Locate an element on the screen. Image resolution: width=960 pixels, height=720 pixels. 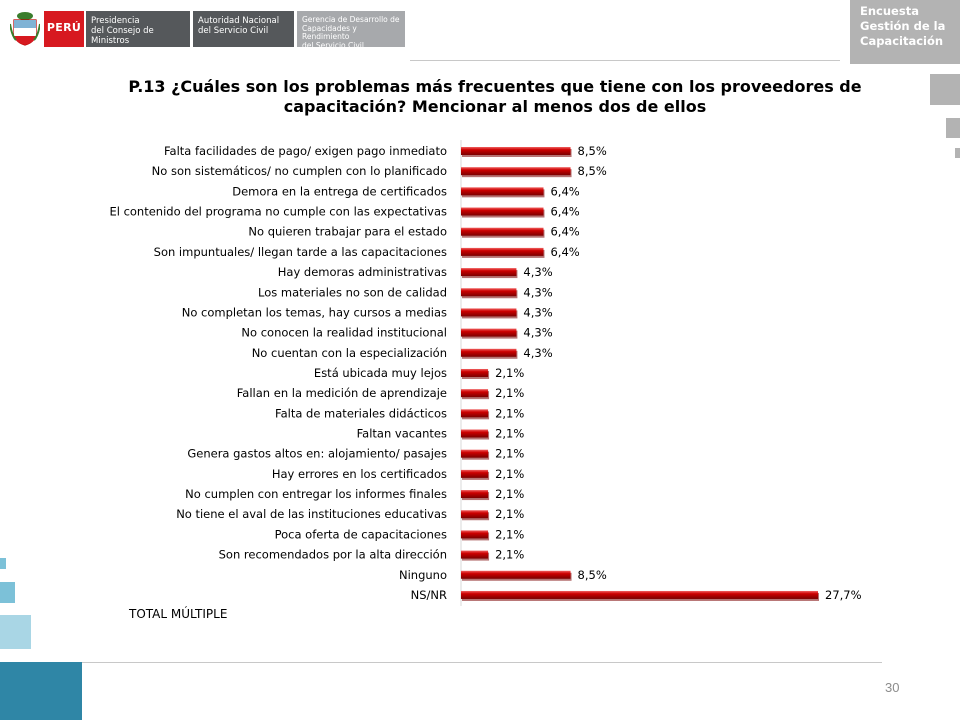
org-servir-line2: del Servicio Civil is located at coordinates (233, 31).